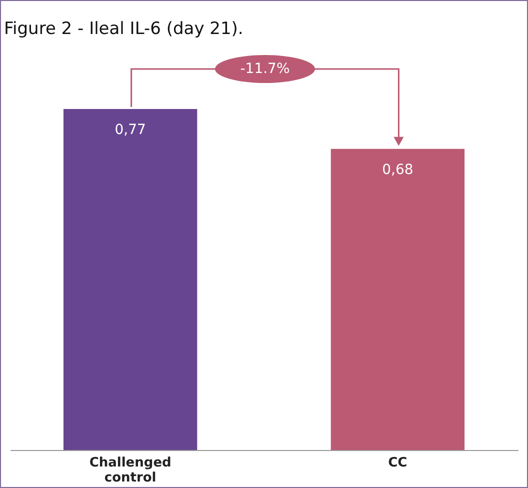 Image resolution: width=528 pixels, height=488 pixels. Describe the element at coordinates (398, 463) in the screenshot. I see `x-tick-label: CC` at that location.